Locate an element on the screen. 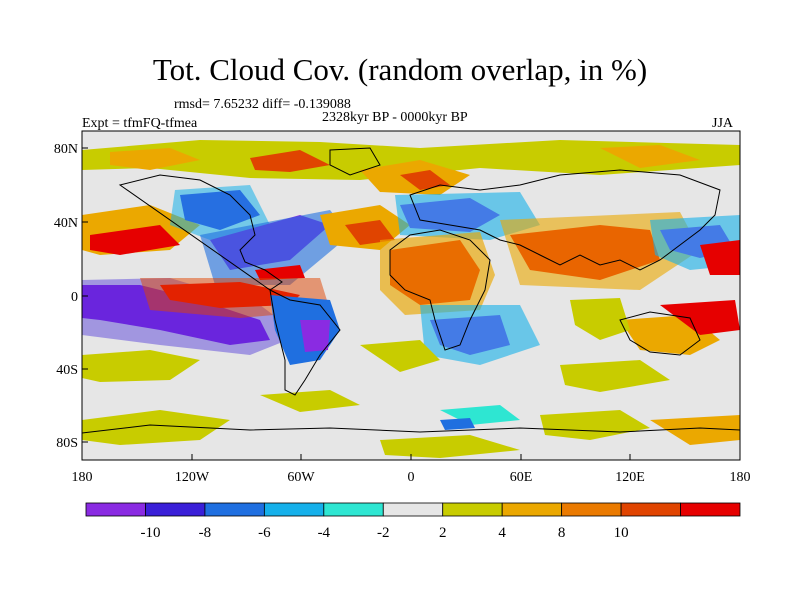 The width and height of the screenshot is (800, 600). colorbar-label: 4 is located at coordinates (502, 533).